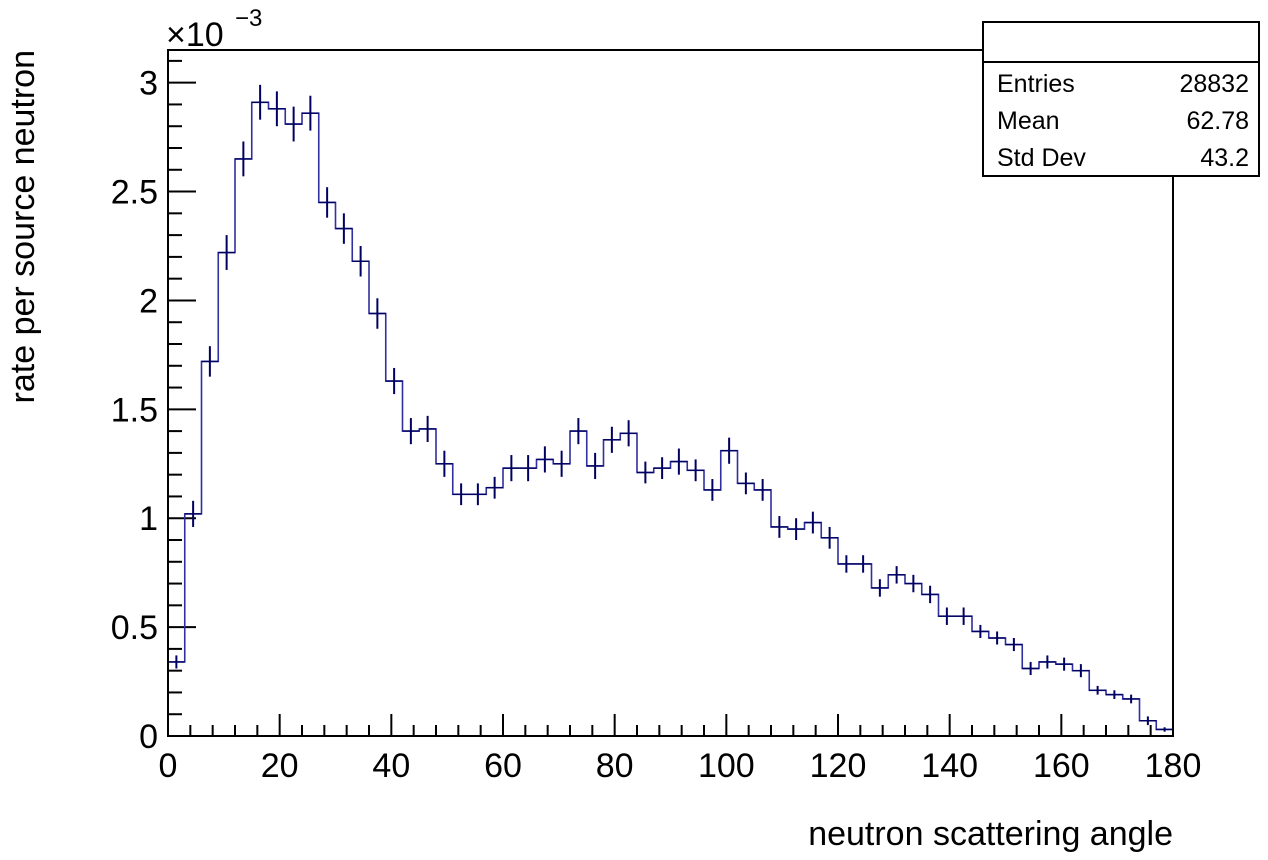 The image size is (1268, 860). What do you see at coordinates (615, 766) in the screenshot?
I see `x-tick-label: 80` at bounding box center [615, 766].